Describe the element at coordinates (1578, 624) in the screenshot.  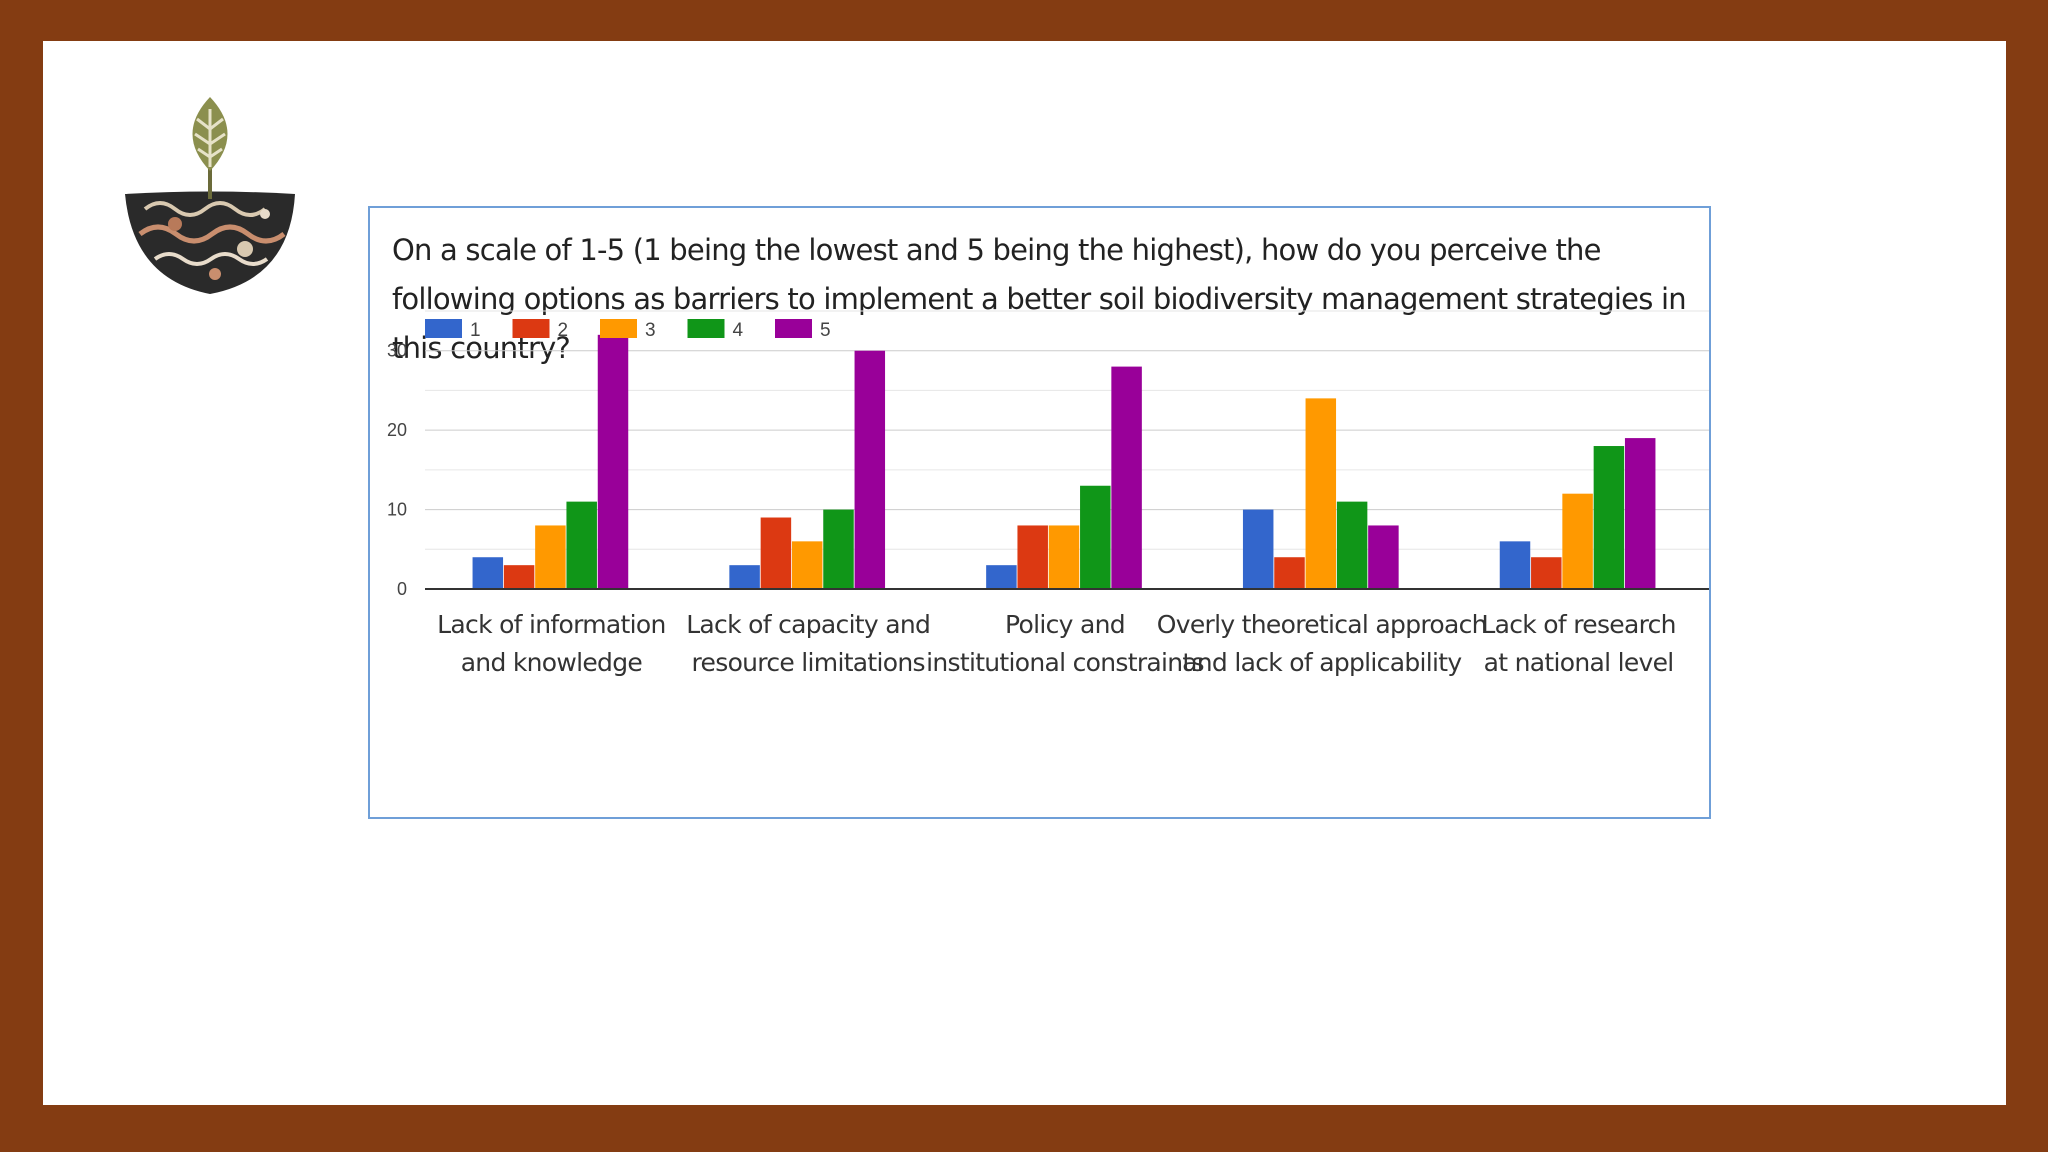
I see `x-tick-label: Lack of research` at that location.